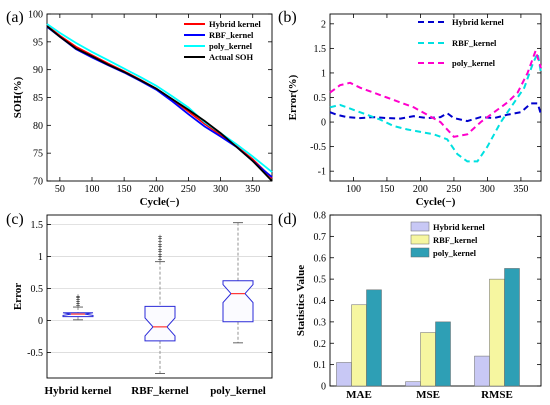  What do you see at coordinates (353, 189) in the screenshot?
I see `chart-b-x-tick-label: 100` at bounding box center [353, 189].